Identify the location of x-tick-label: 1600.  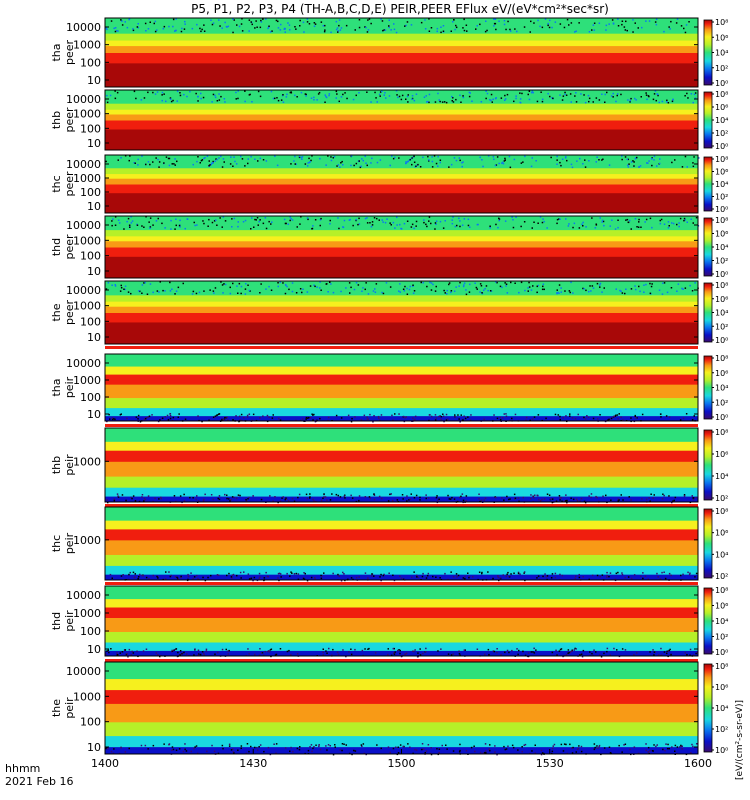
(698, 763).